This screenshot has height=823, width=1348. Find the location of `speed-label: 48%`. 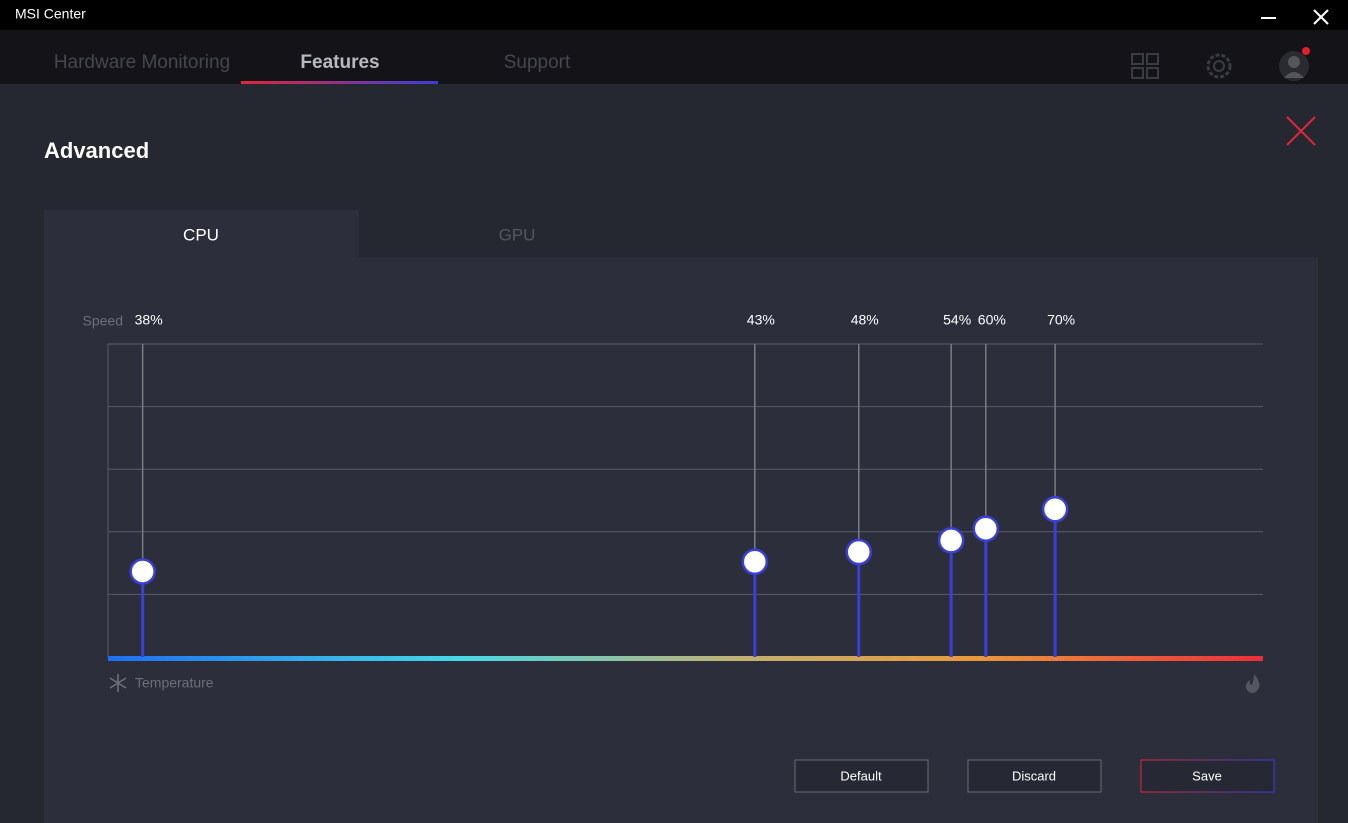

speed-label: 48% is located at coordinates (865, 320).